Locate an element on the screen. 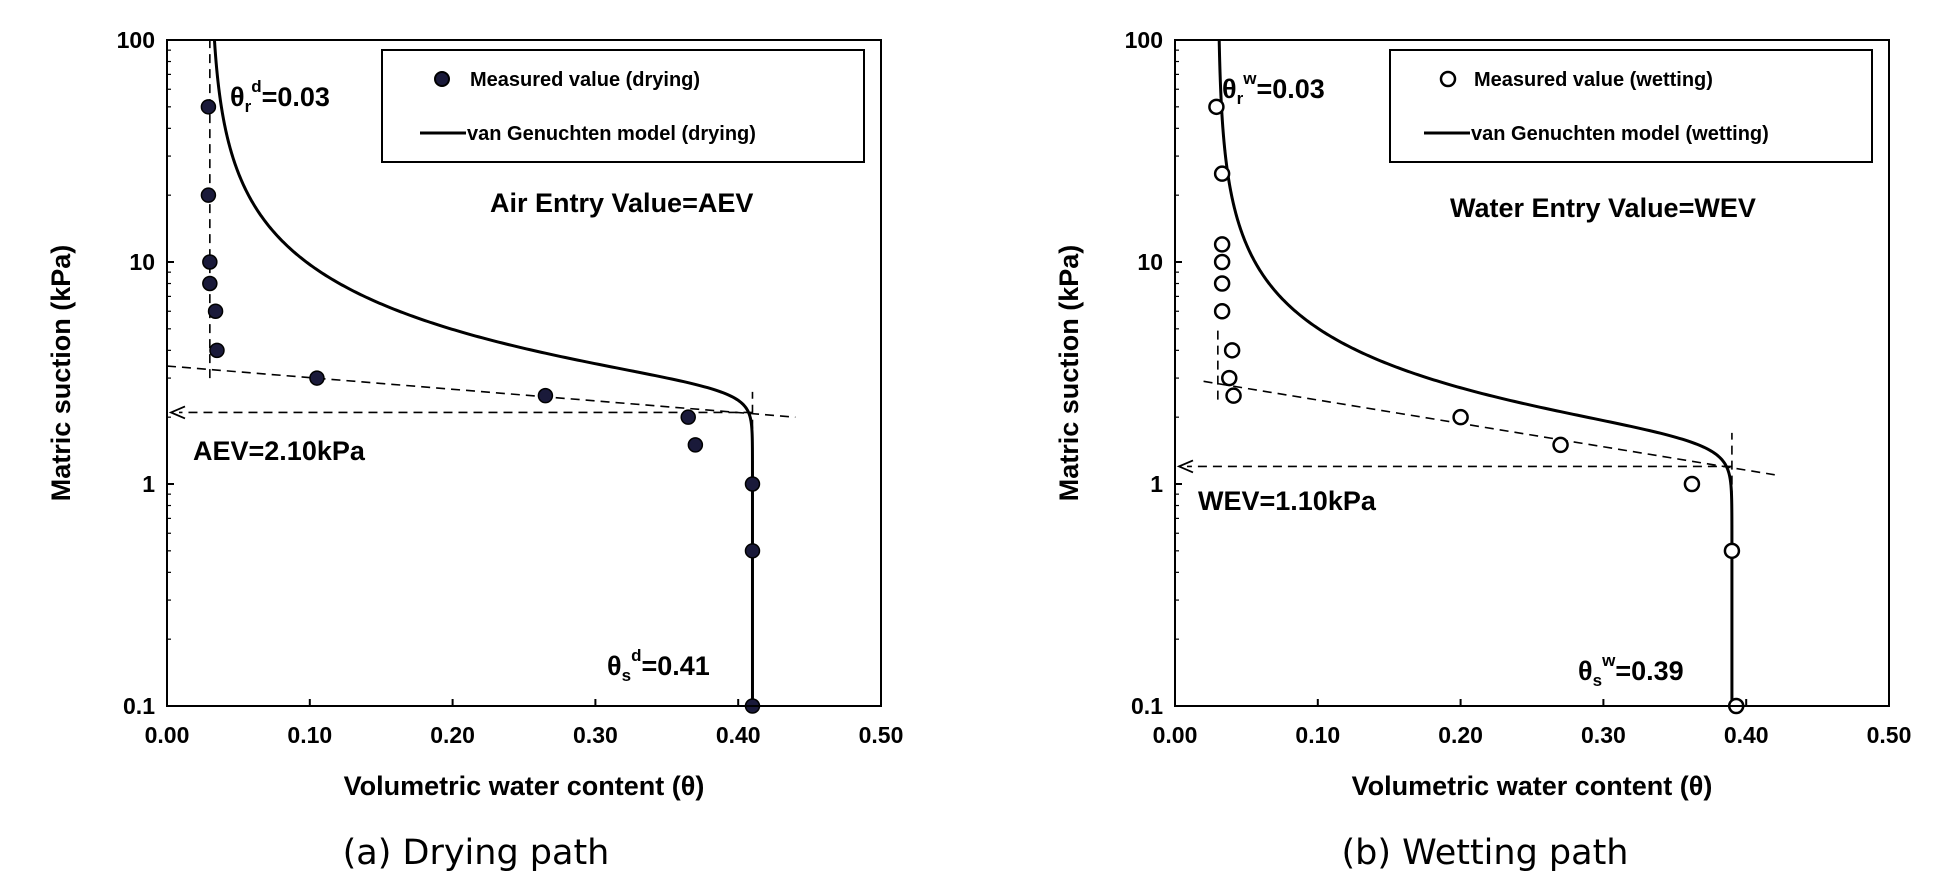 The width and height of the screenshot is (1949, 883). entry-value-label: Air Entry Value=AEV is located at coordinates (621, 203).